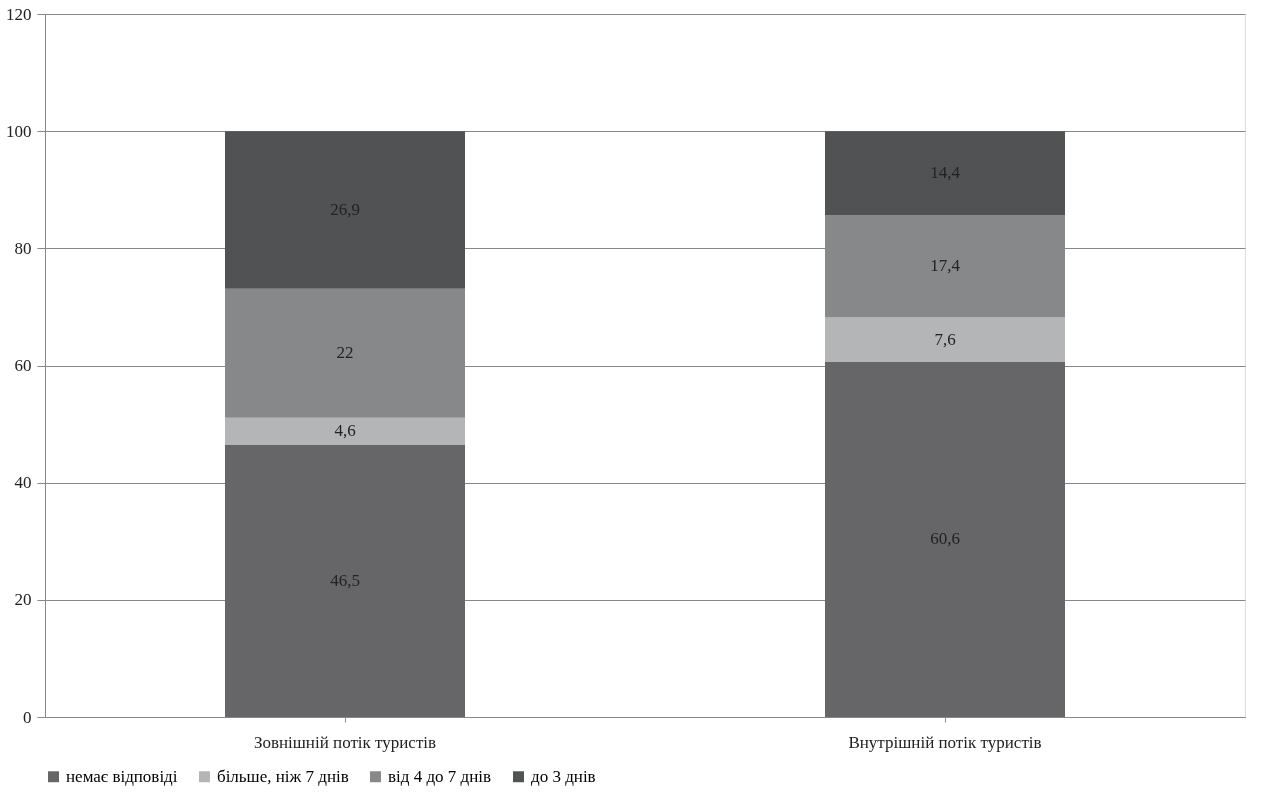 The height and width of the screenshot is (802, 1267). What do you see at coordinates (945, 266) in the screenshot?
I see `data-label: 17,4` at bounding box center [945, 266].